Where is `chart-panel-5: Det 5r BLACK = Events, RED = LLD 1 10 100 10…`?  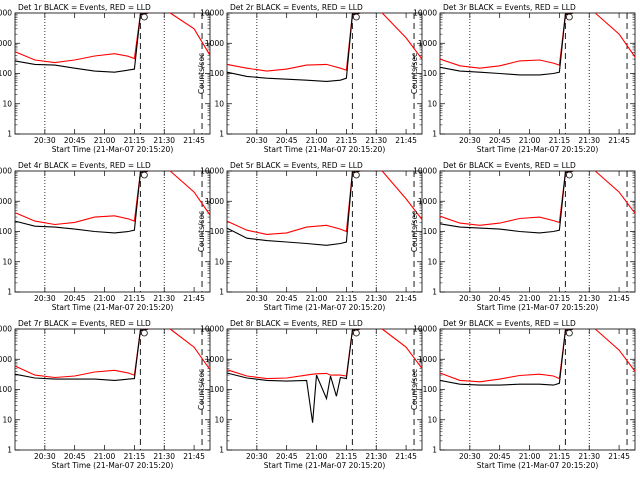 chart-panel-5: Det 5r BLACK = Events, RED = LLD 1 10 100 10… is located at coordinates (310, 236).